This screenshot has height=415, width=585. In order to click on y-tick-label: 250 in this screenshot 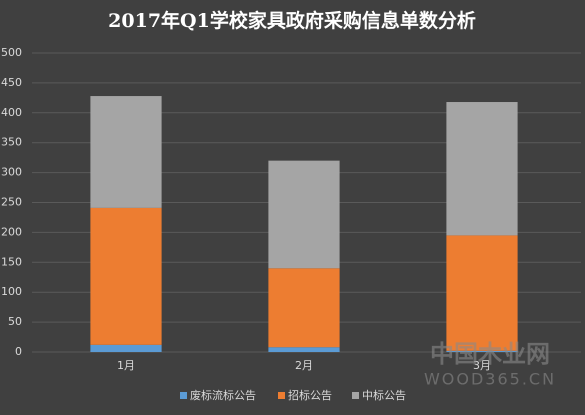, I will do `click(11, 202)`.